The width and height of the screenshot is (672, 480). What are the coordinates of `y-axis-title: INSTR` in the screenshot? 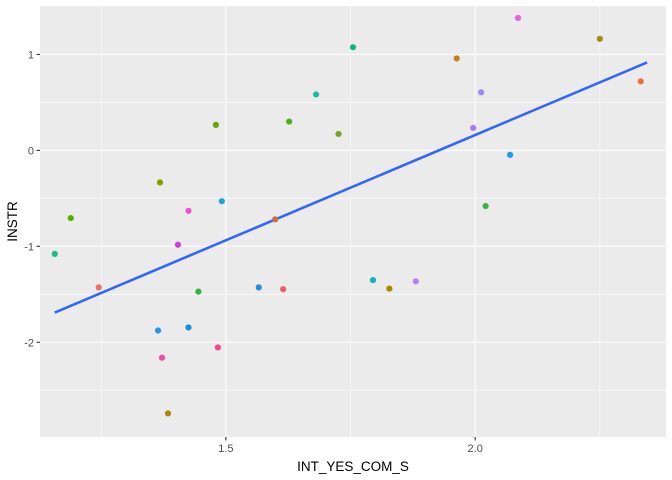 It's located at (12, 221).